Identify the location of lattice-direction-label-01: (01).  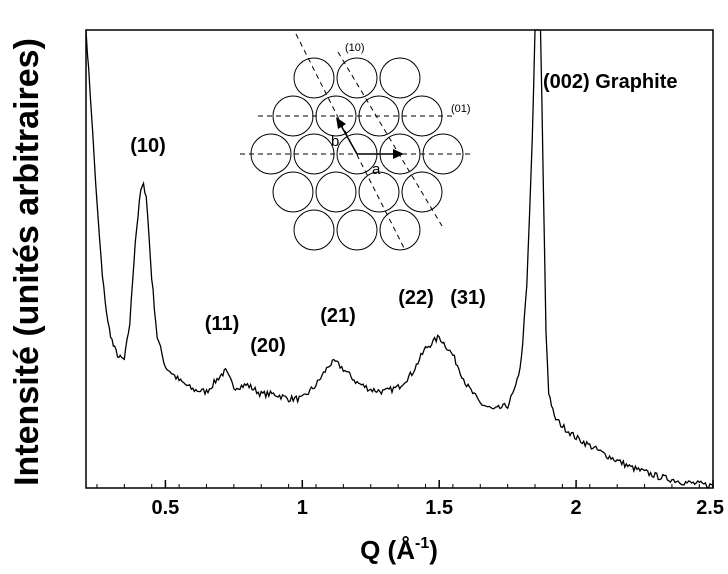
(461, 109).